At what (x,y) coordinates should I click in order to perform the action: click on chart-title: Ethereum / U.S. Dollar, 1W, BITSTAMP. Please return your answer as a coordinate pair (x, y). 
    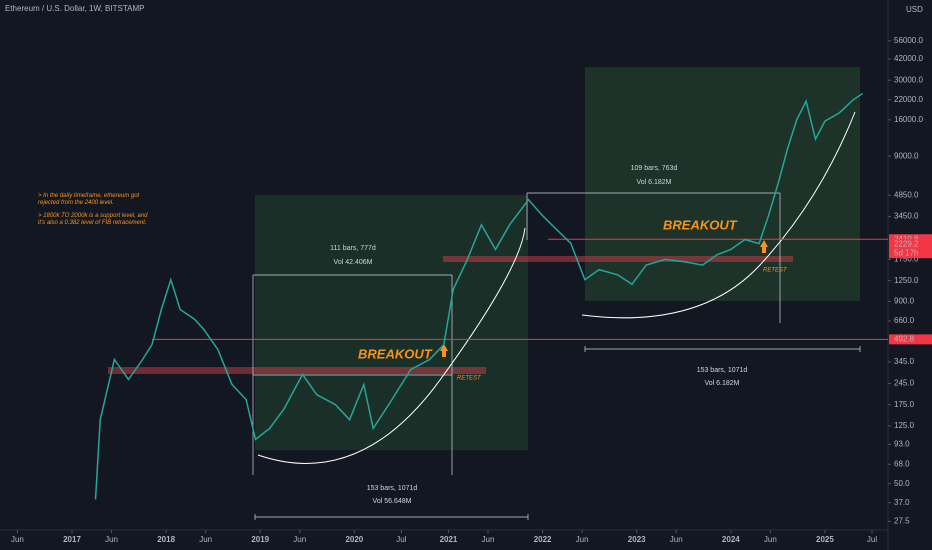
    Looking at the image, I should click on (74, 8).